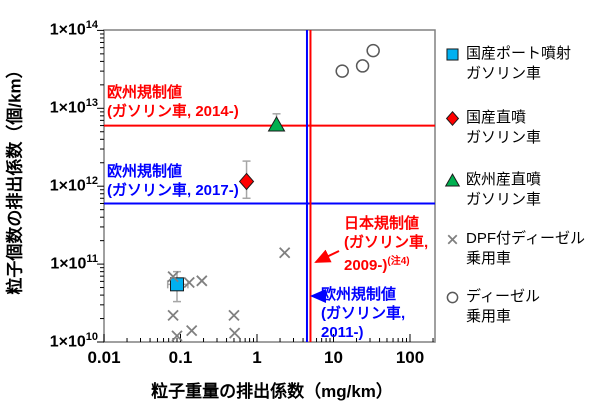  I want to click on series-port-injection-gasoline, so click(176, 284).